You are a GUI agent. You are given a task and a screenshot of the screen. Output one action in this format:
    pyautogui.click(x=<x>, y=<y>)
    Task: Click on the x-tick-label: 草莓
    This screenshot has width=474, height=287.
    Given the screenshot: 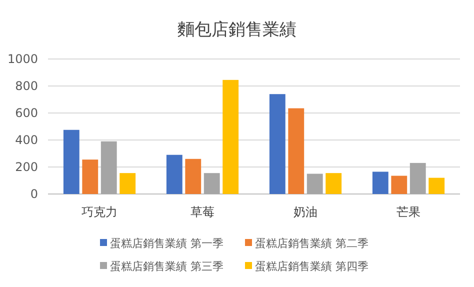 What is the action you would take?
    pyautogui.click(x=202, y=212)
    